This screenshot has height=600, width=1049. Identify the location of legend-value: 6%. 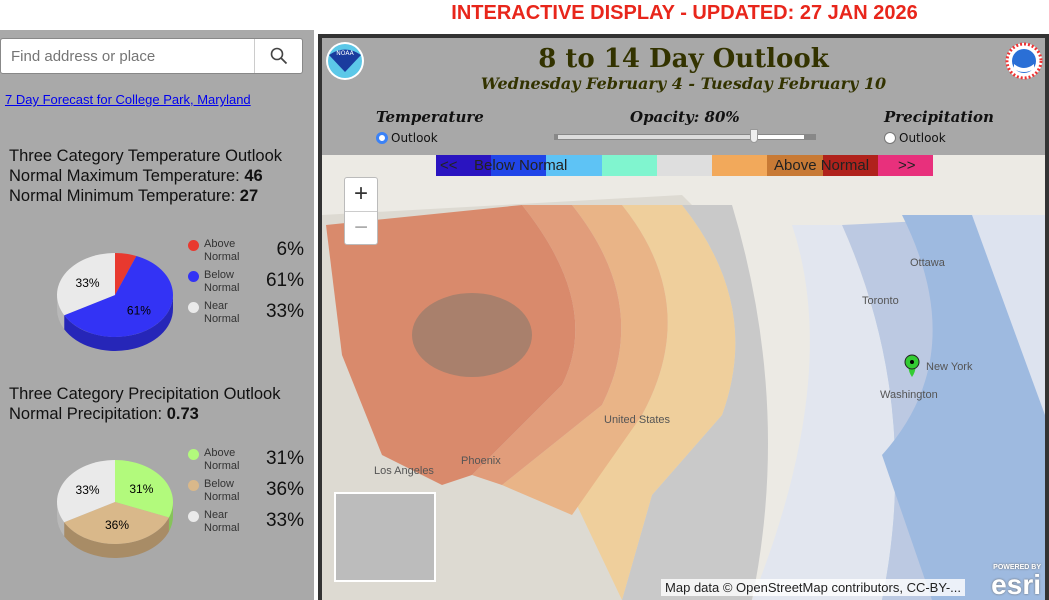
(290, 249).